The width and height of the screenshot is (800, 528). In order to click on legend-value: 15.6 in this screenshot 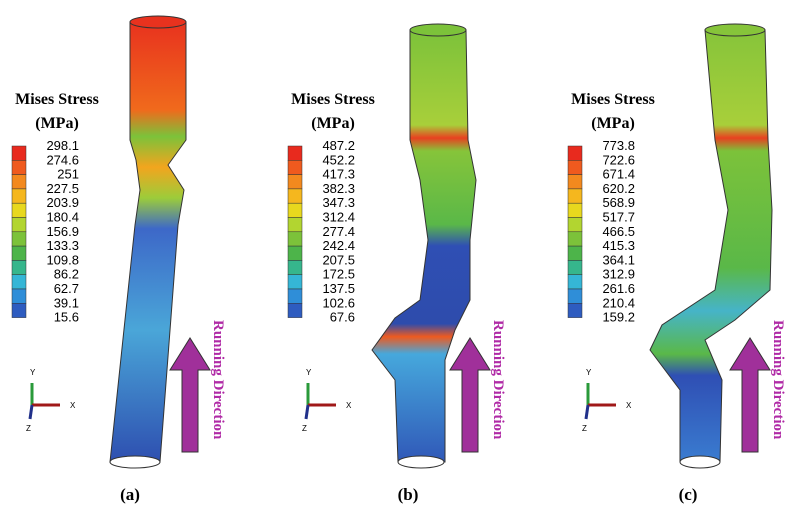, I will do `click(66, 317)`.